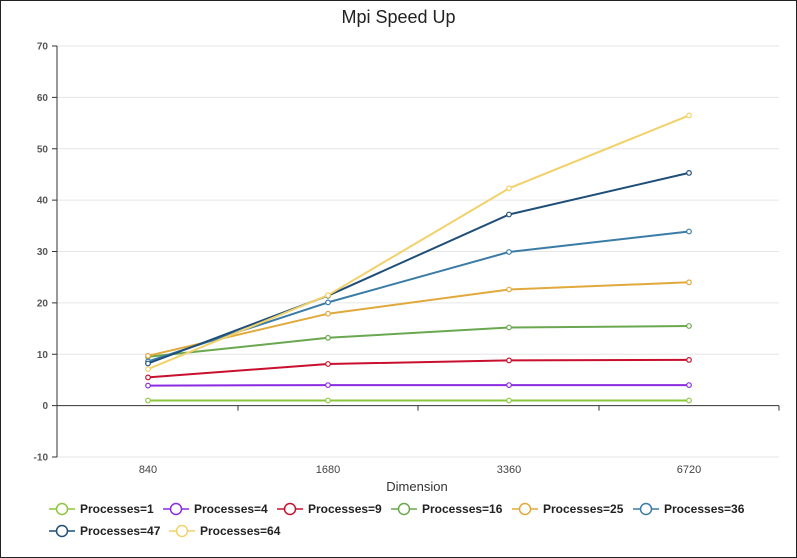 This screenshot has width=797, height=558. I want to click on x-tick-label: 6720, so click(689, 470).